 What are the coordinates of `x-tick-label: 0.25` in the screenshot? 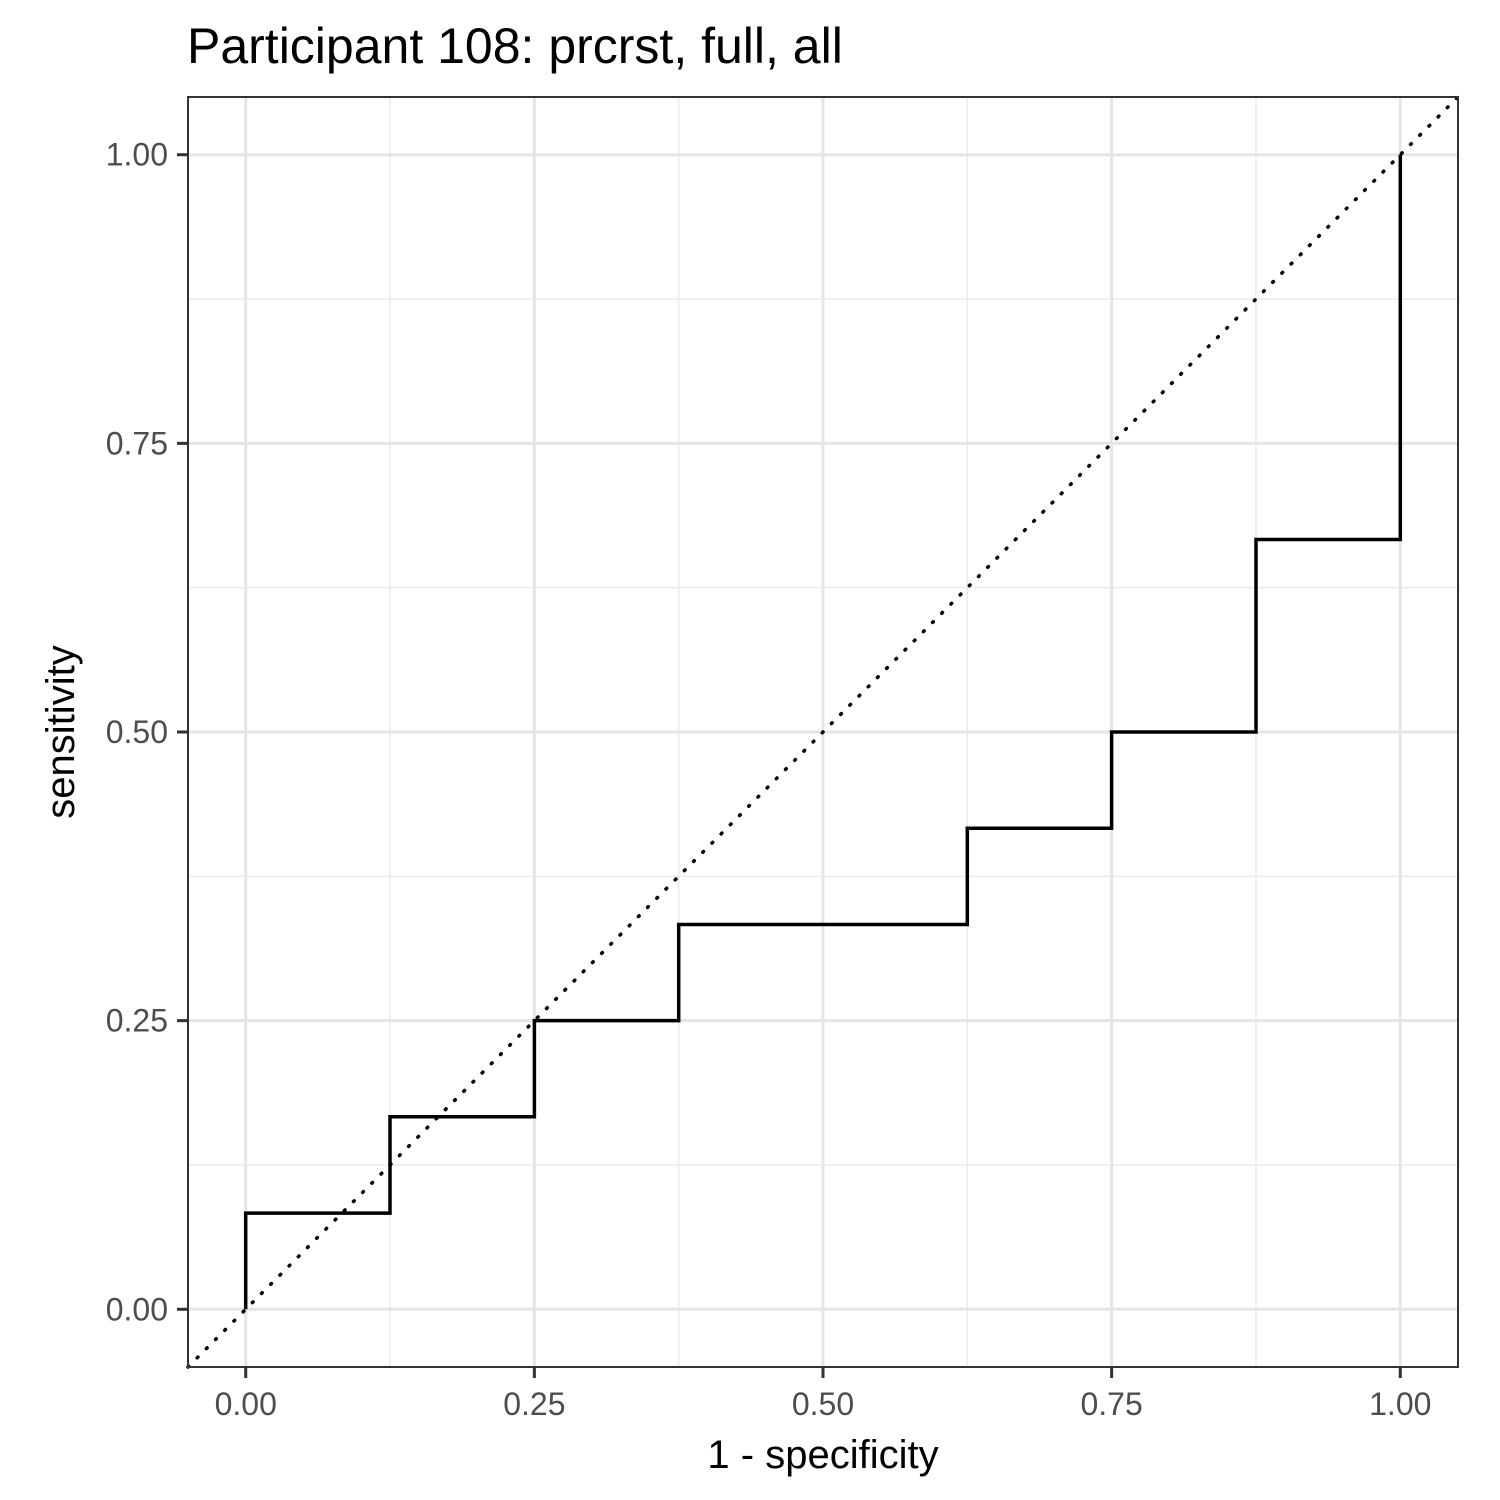 It's located at (534, 1404).